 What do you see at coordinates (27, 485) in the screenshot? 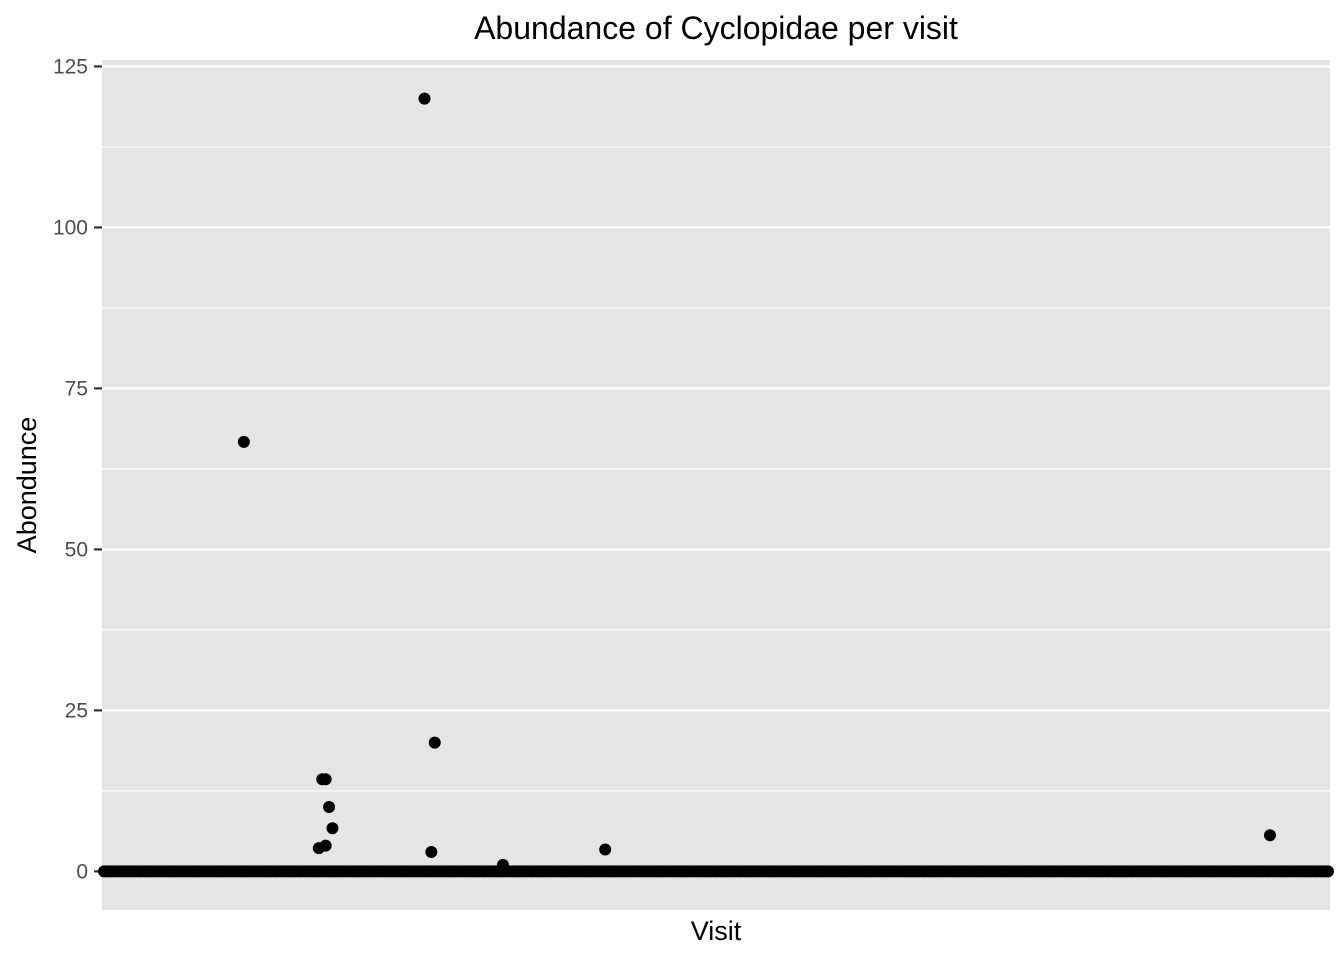
I see `y-axis-title: Abondunce` at bounding box center [27, 485].